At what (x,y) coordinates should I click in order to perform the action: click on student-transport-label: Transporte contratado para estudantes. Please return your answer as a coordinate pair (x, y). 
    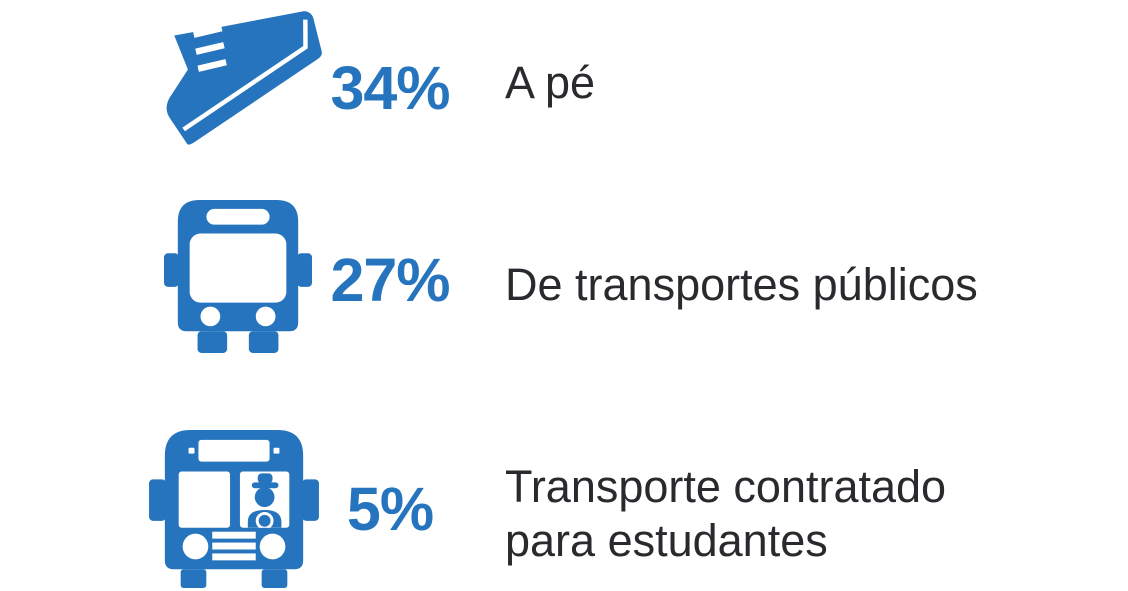
    Looking at the image, I should click on (726, 513).